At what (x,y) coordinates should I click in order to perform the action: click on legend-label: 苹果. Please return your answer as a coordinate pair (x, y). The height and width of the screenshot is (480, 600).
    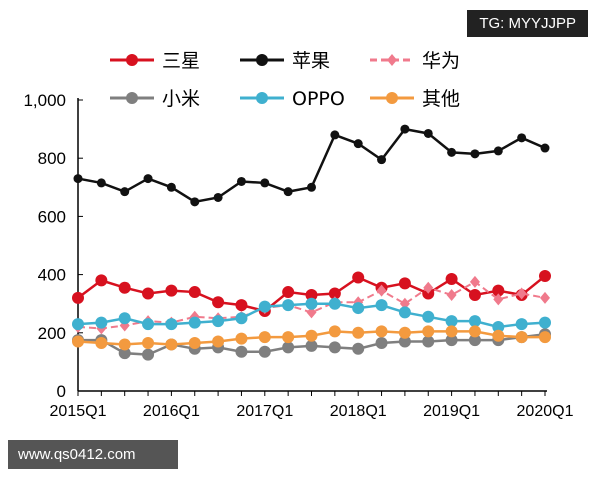
    Looking at the image, I should click on (311, 61).